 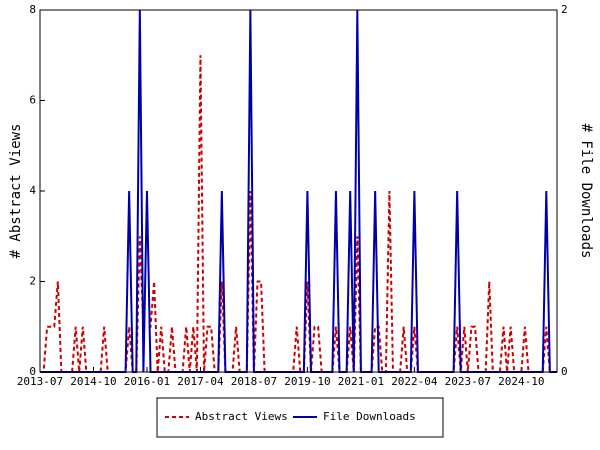 I want to click on x-tick-label: 2023-07, so click(x=468, y=381).